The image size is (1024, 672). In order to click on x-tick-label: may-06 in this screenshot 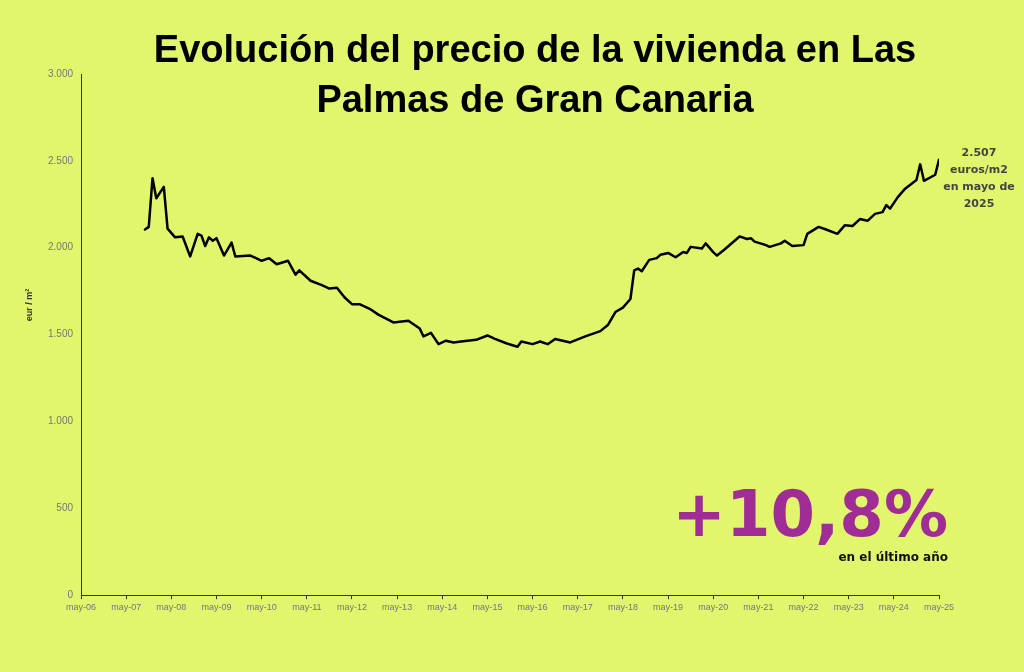, I will do `click(81, 607)`.